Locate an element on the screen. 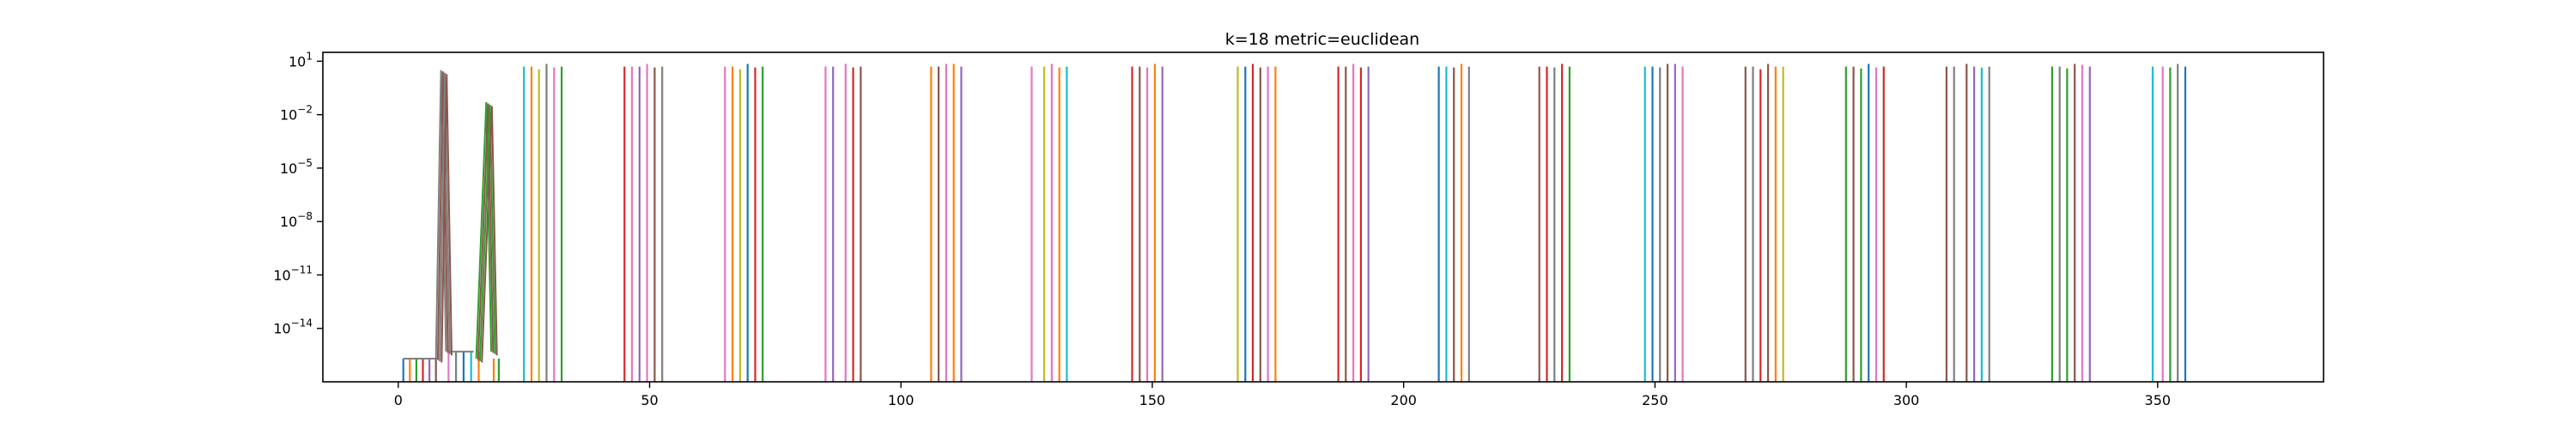 The image size is (2576, 429). x-tick-label: 250 is located at coordinates (1655, 400).